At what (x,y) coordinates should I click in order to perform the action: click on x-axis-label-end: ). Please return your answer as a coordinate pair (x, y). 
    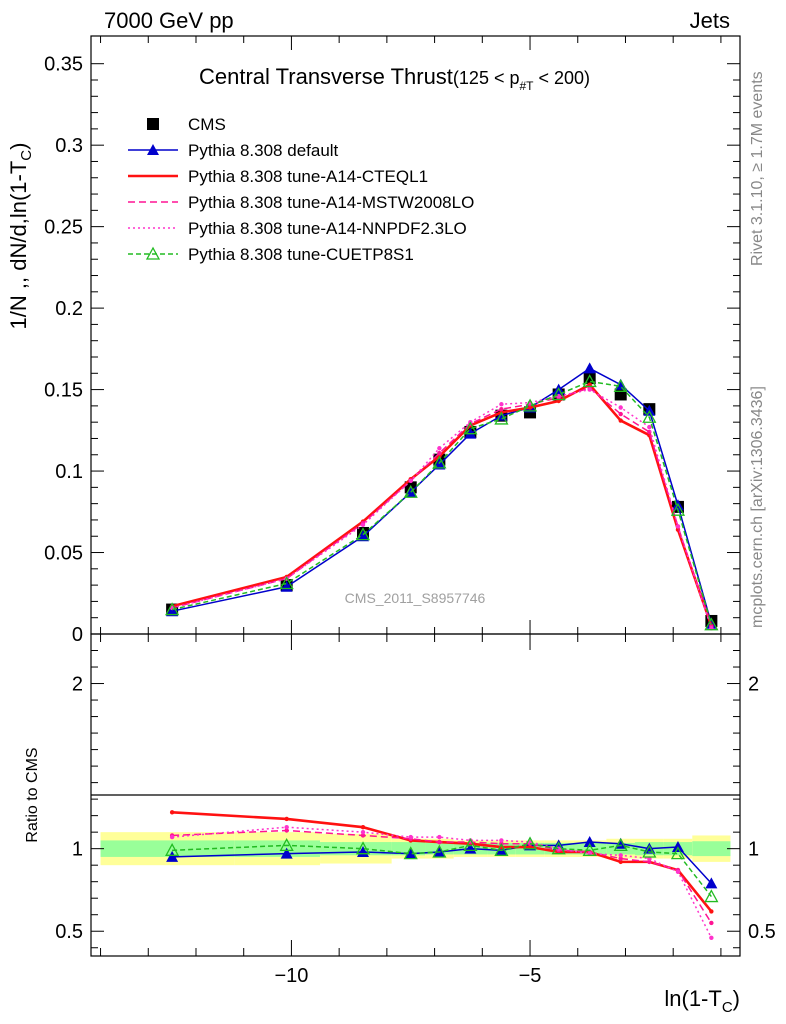
    Looking at the image, I should click on (736, 998).